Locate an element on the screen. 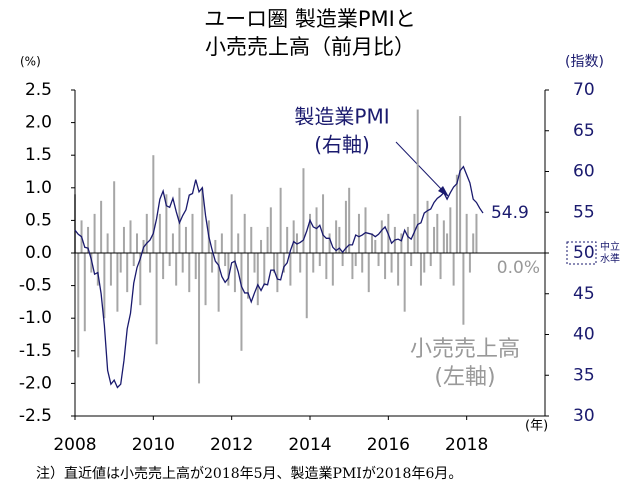 The image size is (640, 487). x-tick-label: 2016 is located at coordinates (388, 445).